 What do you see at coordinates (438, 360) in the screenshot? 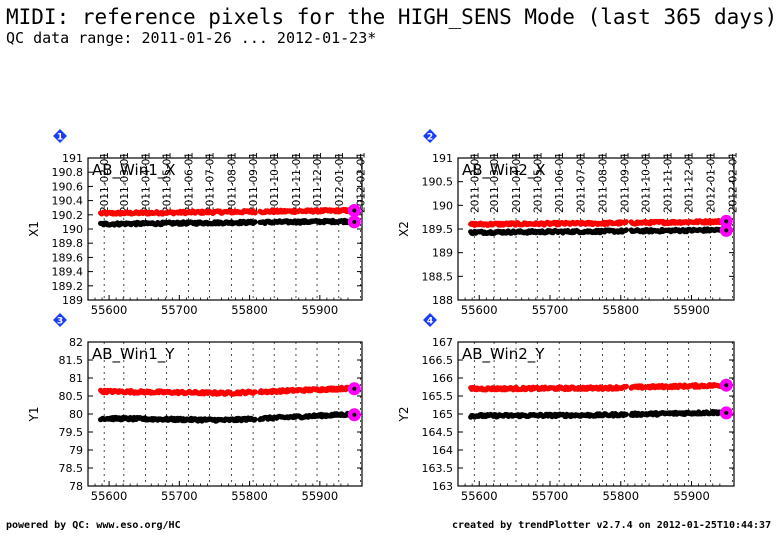
I see `y-tick-label: 166.5` at bounding box center [438, 360].